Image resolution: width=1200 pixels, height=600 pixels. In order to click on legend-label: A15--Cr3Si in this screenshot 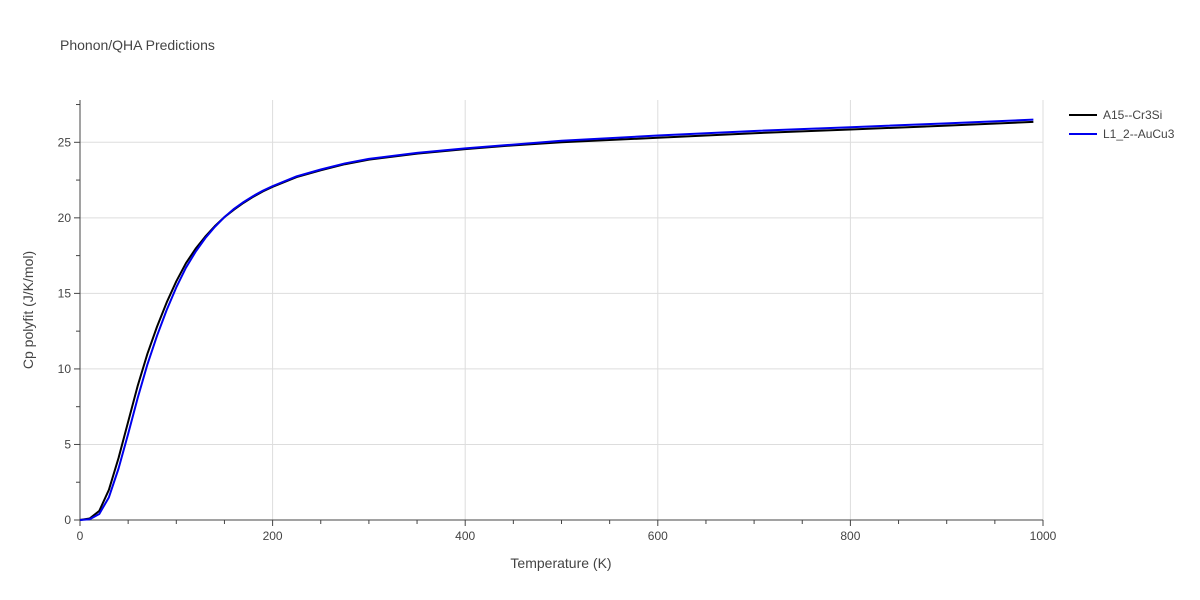, I will do `click(1132, 115)`.